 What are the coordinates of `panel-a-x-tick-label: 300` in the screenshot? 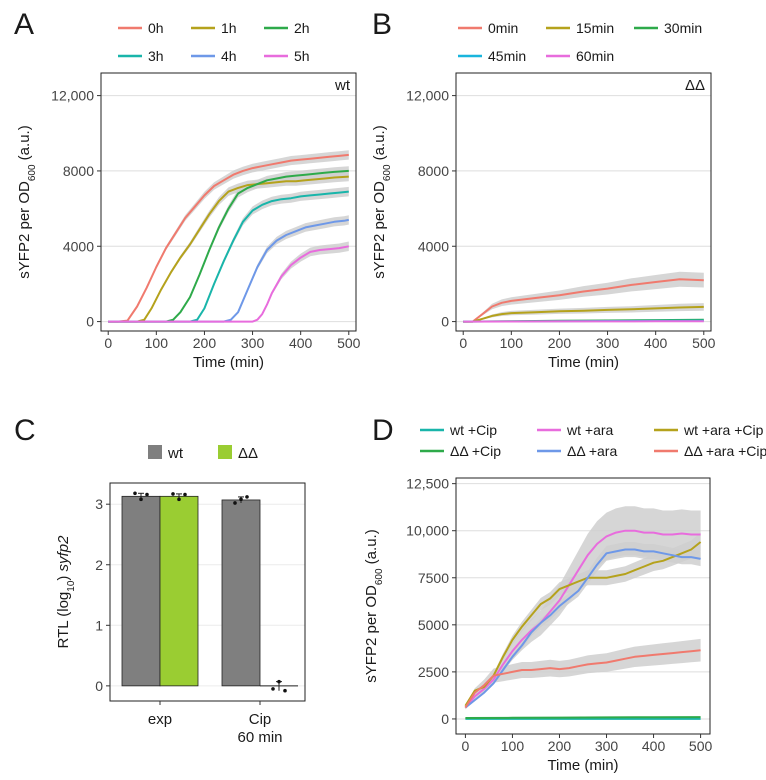 It's located at (253, 343).